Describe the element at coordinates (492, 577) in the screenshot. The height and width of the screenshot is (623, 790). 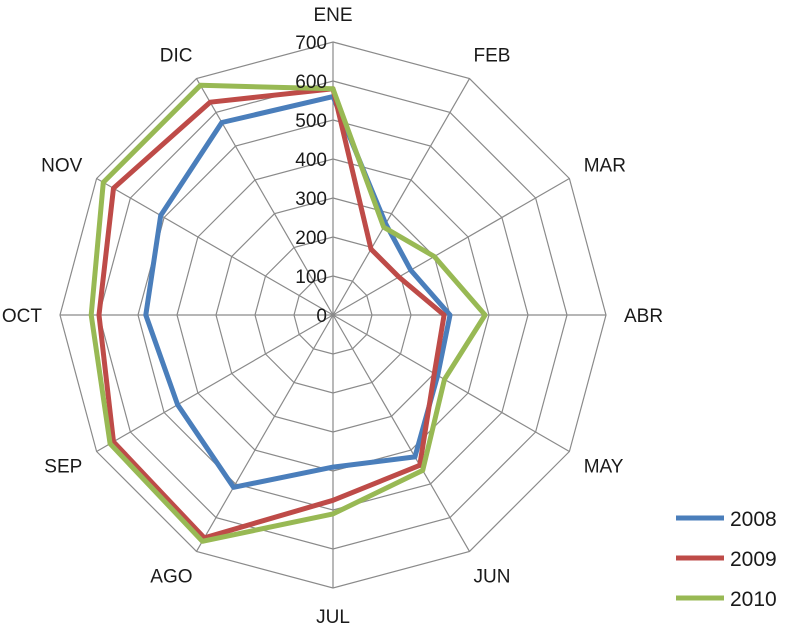
I see `category-label-jun: JUN` at that location.